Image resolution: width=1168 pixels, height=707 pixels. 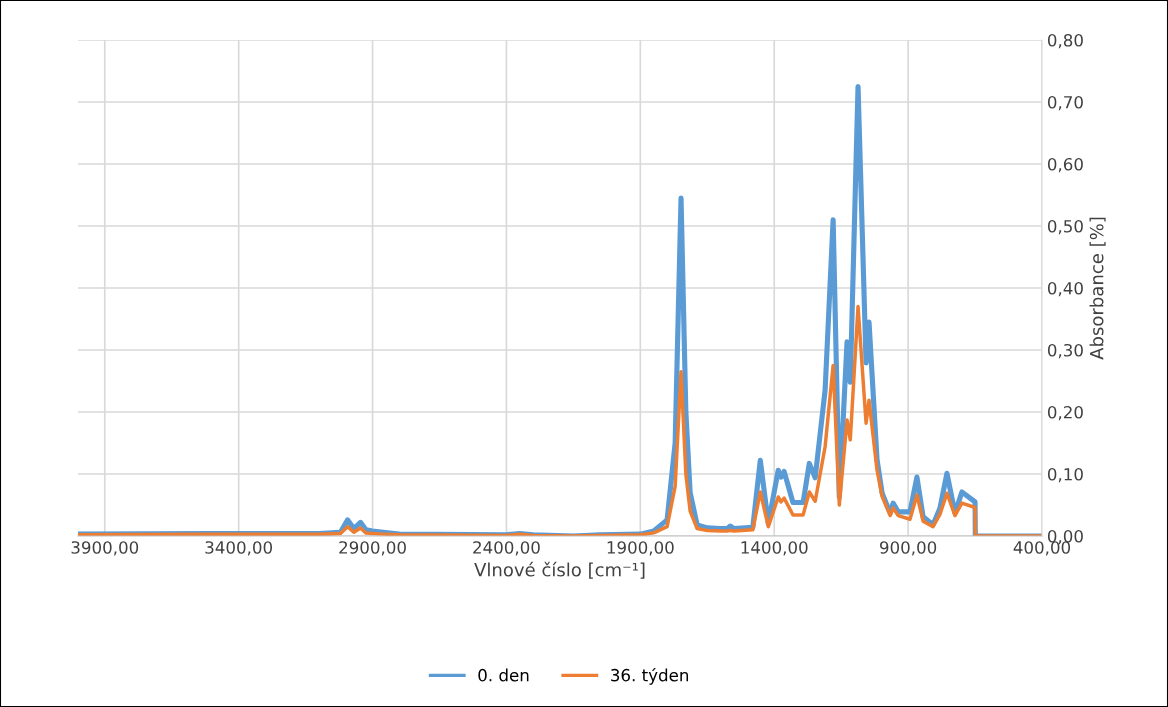 What do you see at coordinates (1065, 103) in the screenshot?
I see `y-tick-label: 0,70` at bounding box center [1065, 103].